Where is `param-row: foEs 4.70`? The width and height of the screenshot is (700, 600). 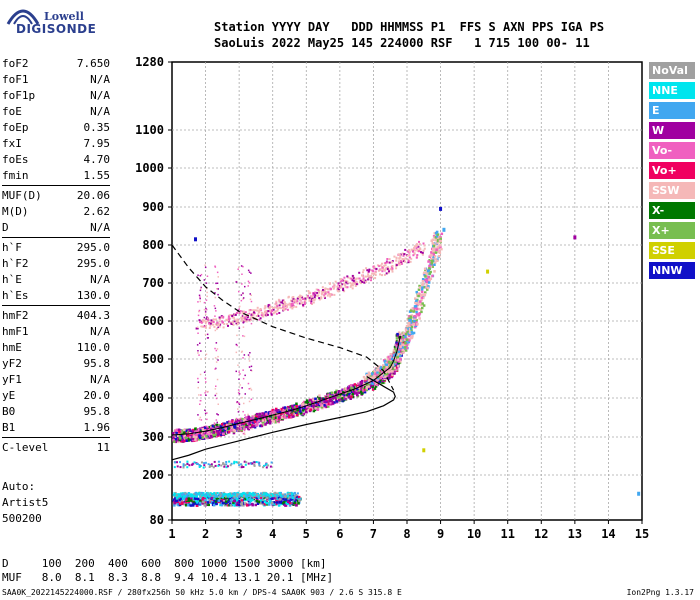 param-row: foEs 4.70 is located at coordinates (56, 160).